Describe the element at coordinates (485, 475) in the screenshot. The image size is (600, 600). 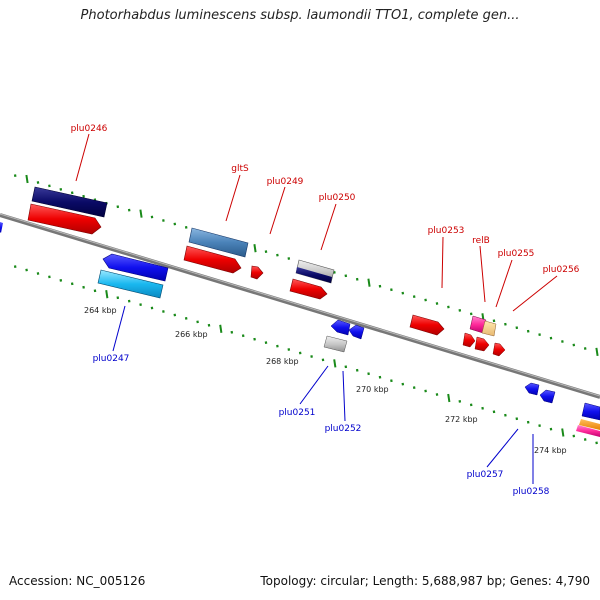
I see `gene-label-plu0257: plu0257` at that location.